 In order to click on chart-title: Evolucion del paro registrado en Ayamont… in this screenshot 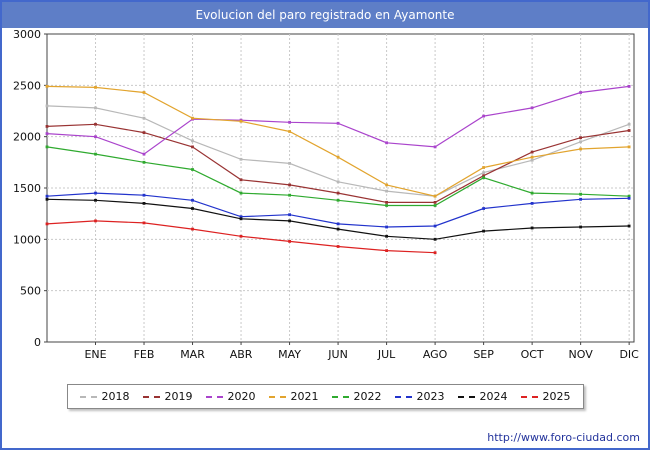, I will do `click(325, 15)`.